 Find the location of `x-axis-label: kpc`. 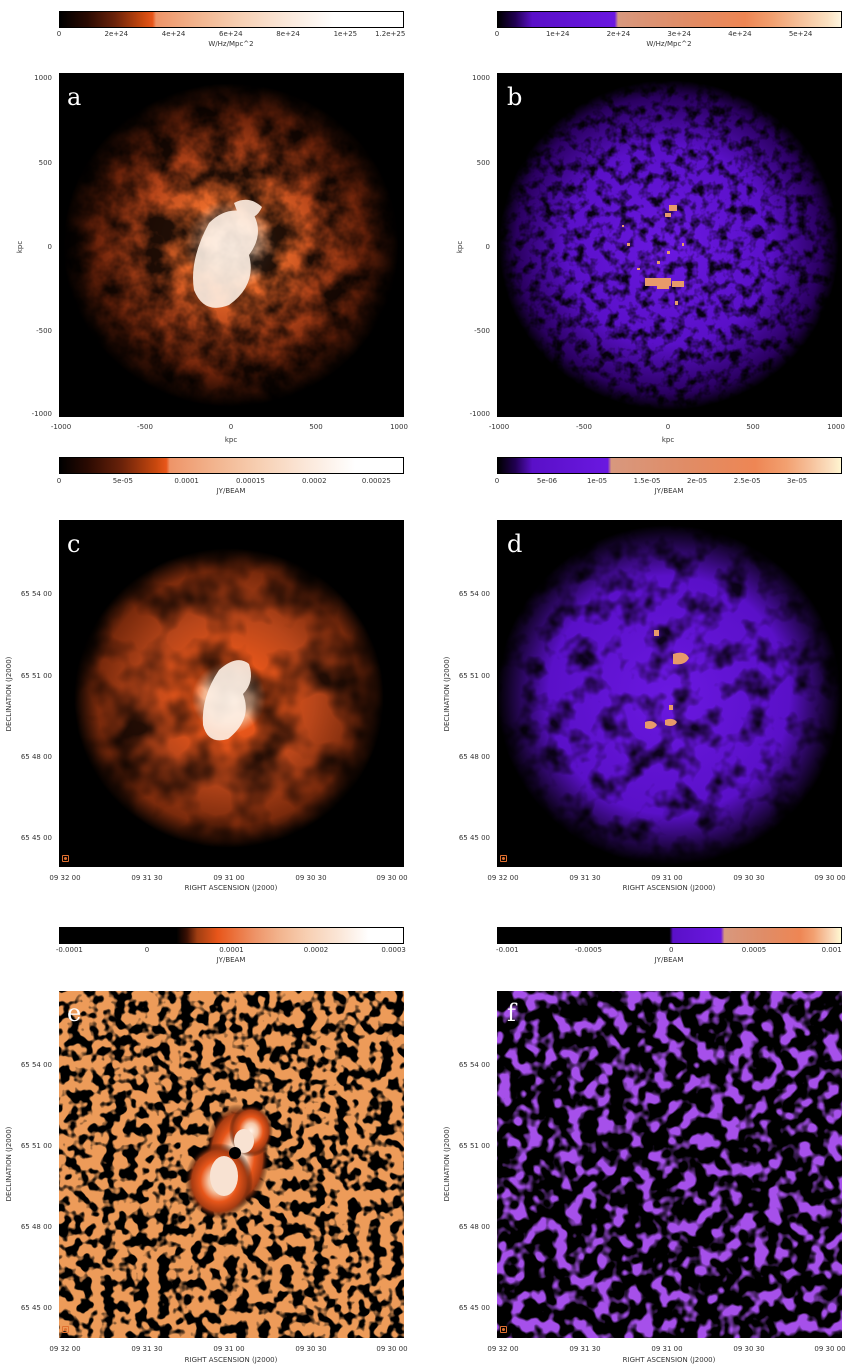

x-axis-label: kpc is located at coordinates (231, 440).